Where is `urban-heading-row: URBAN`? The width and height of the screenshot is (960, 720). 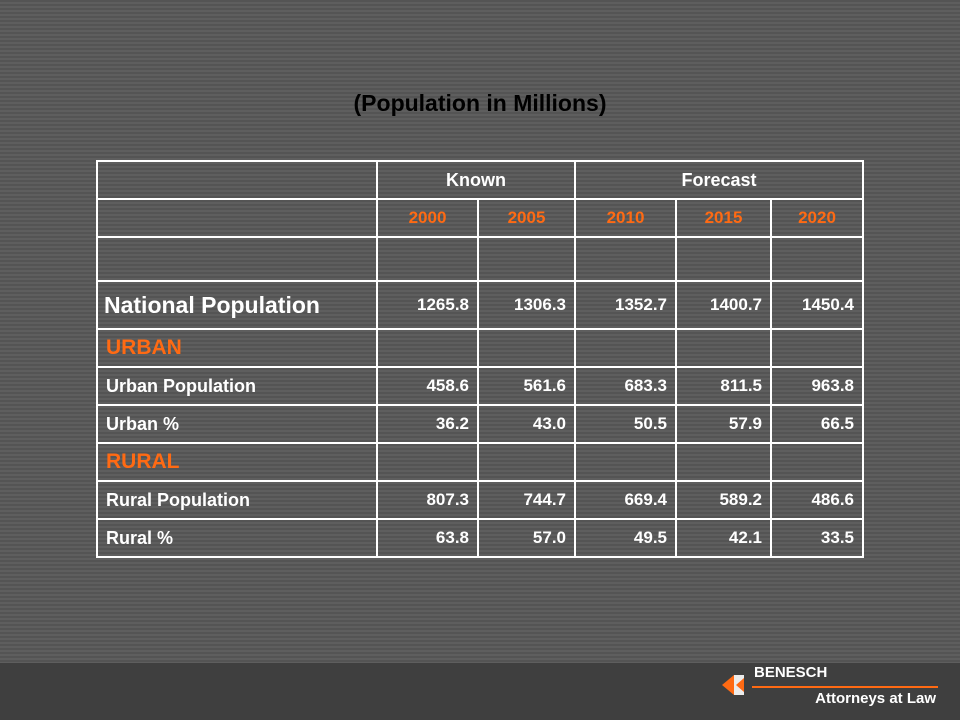 urban-heading-row: URBAN is located at coordinates (480, 348).